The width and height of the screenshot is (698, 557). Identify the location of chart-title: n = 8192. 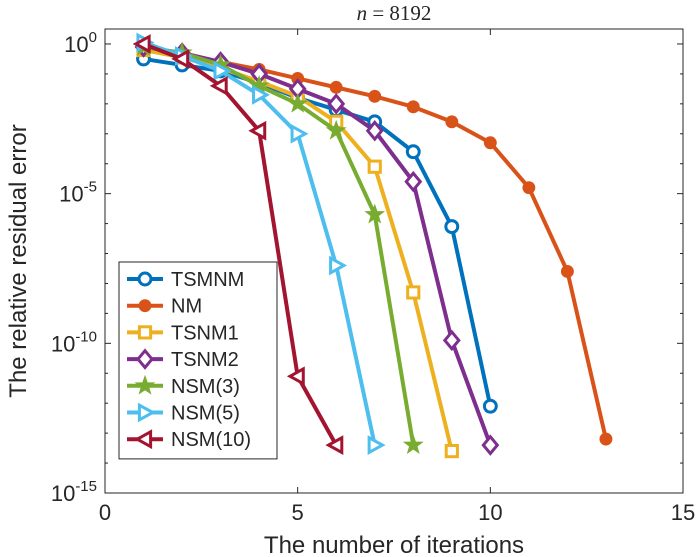
(394, 13).